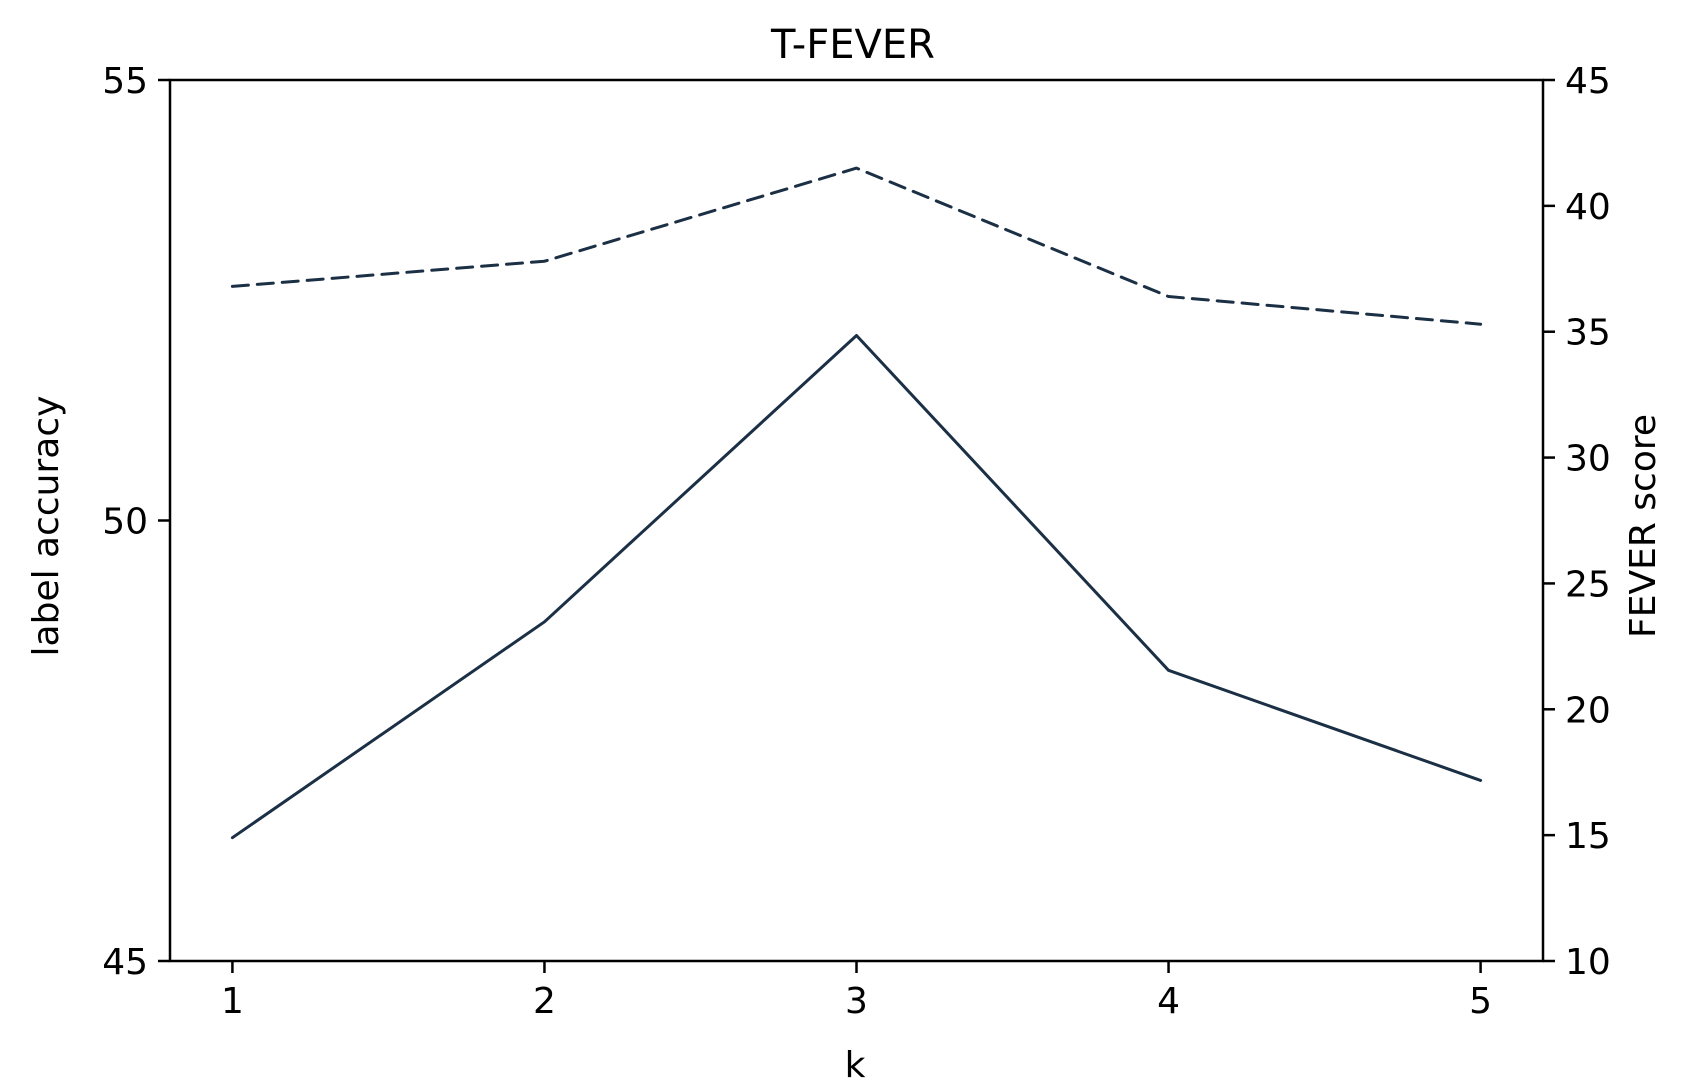  What do you see at coordinates (232, 1001) in the screenshot?
I see `x-tick-label: 1` at bounding box center [232, 1001].